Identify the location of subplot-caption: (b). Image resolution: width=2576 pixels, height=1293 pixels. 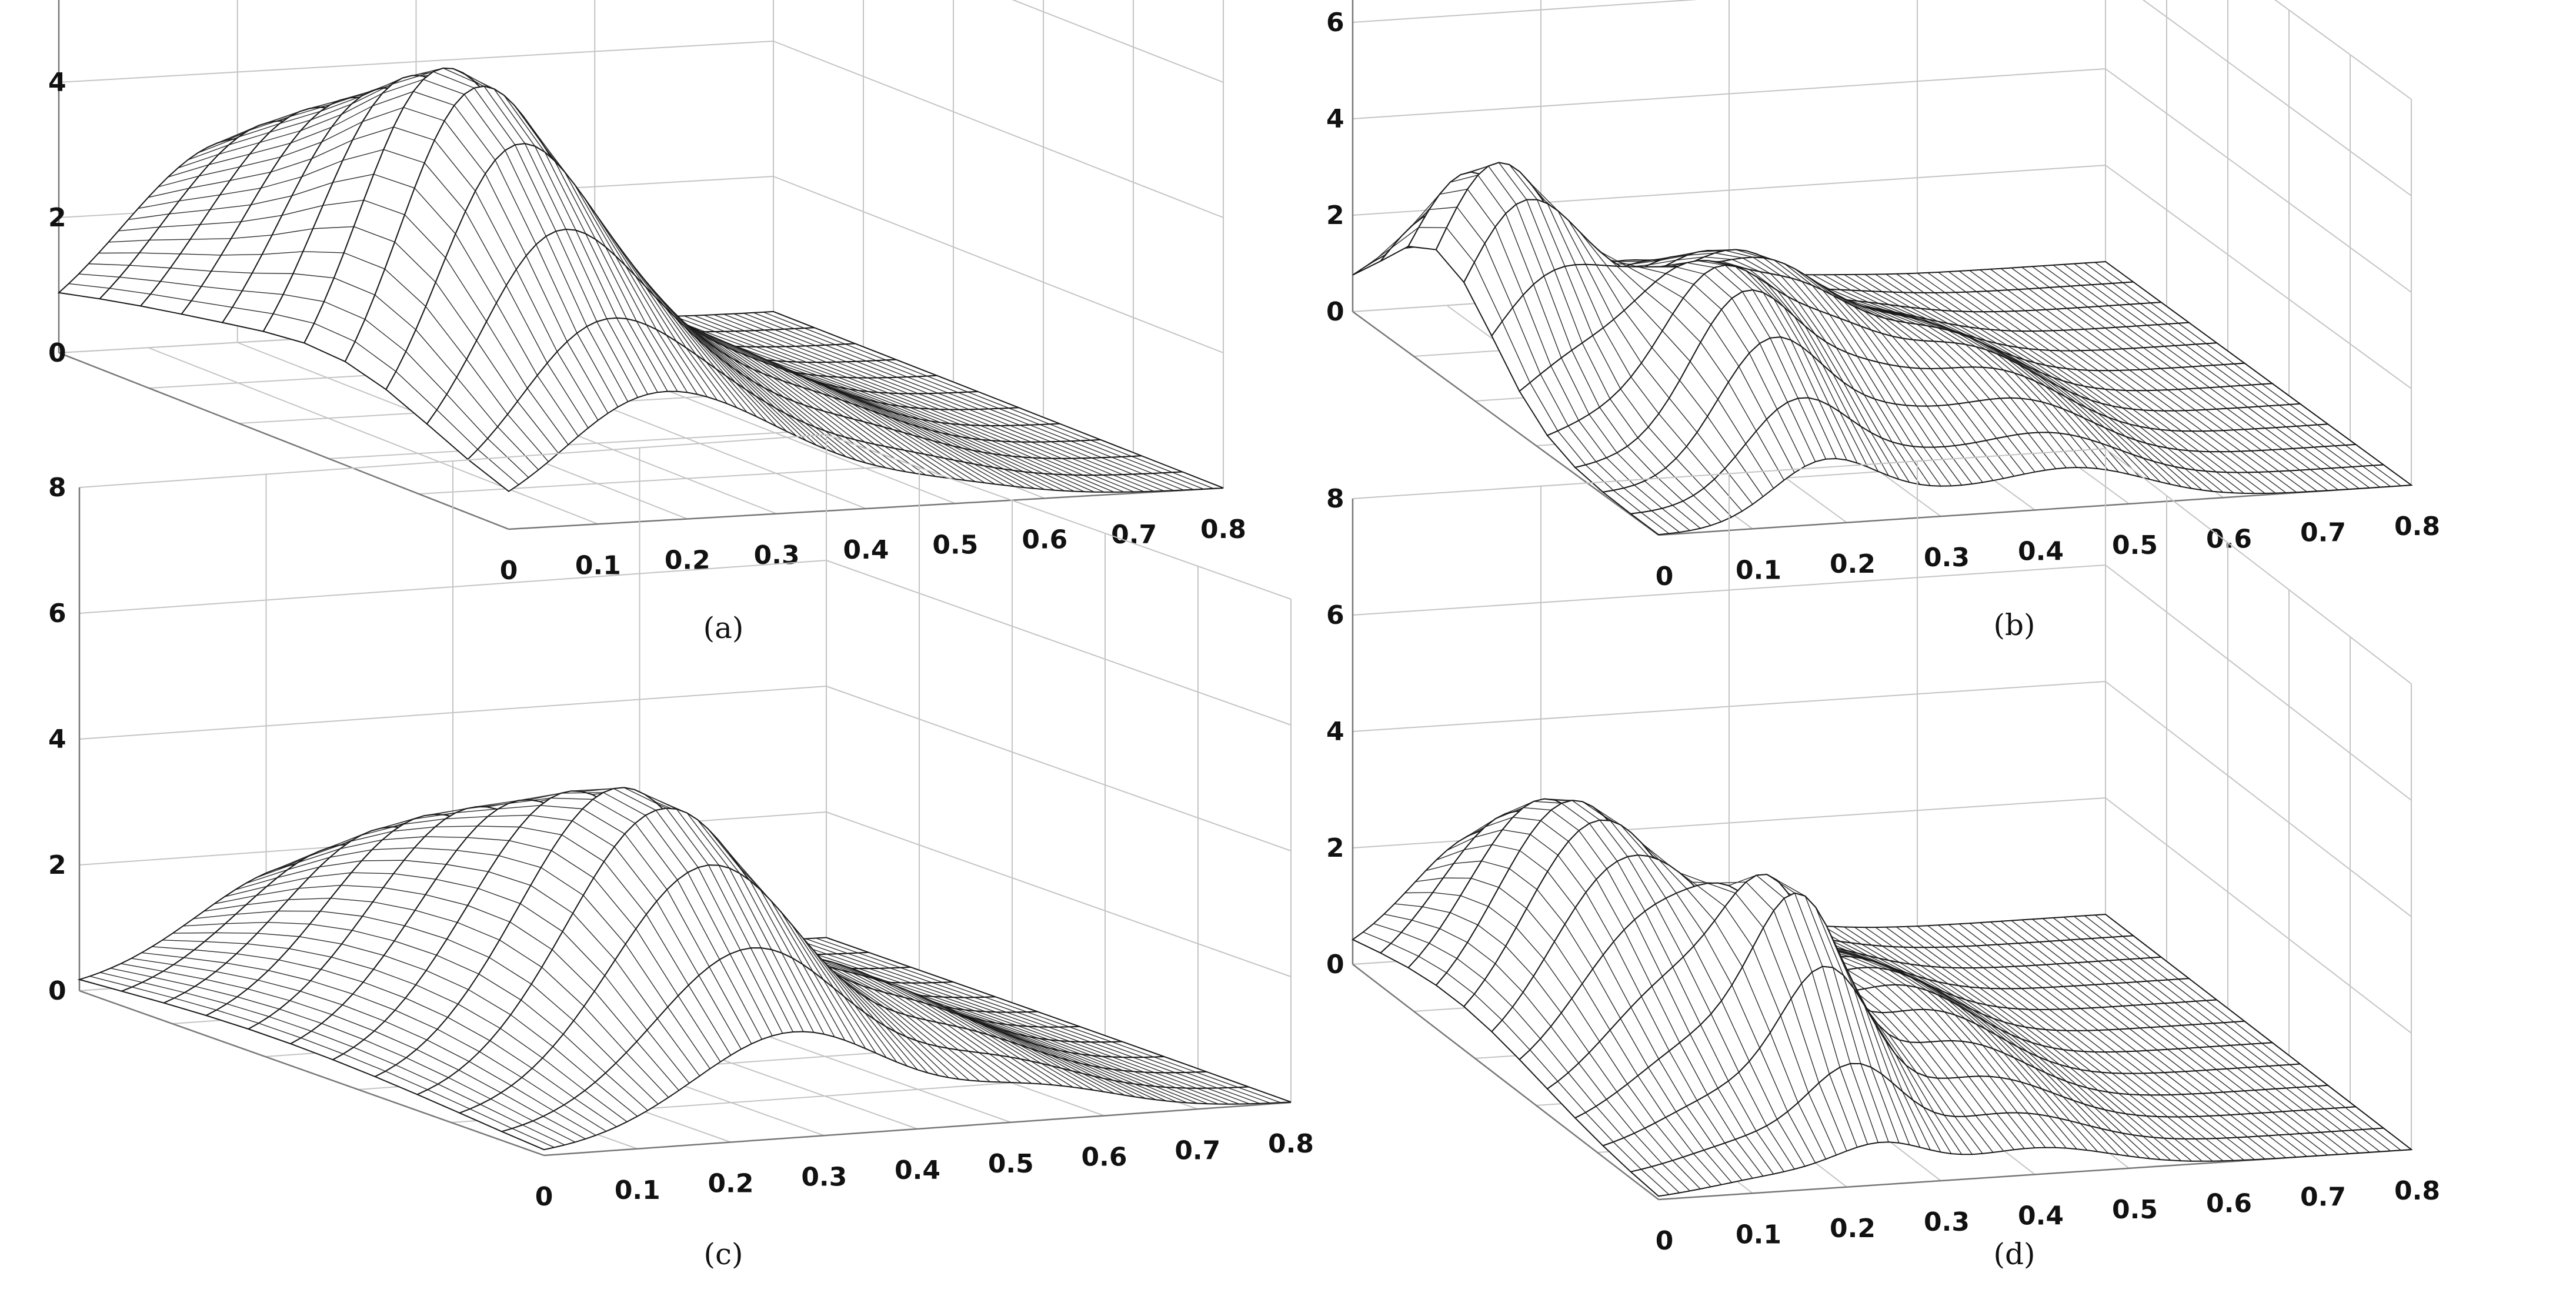
(2014, 625).